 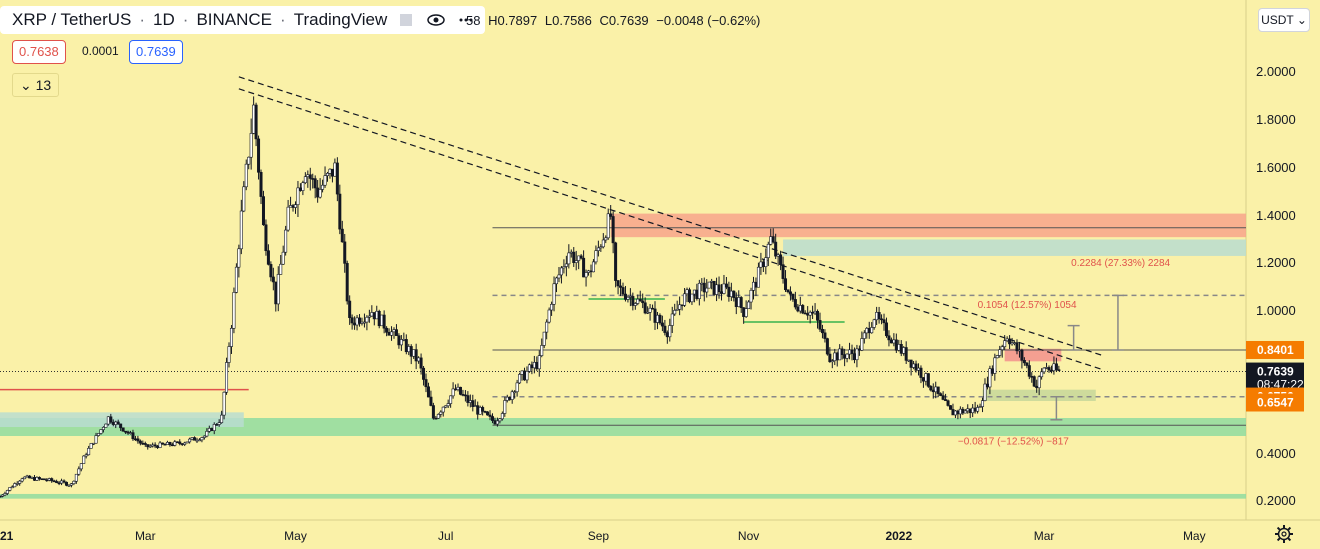 I want to click on currency-selector: USDT ⌄, so click(x=1284, y=20).